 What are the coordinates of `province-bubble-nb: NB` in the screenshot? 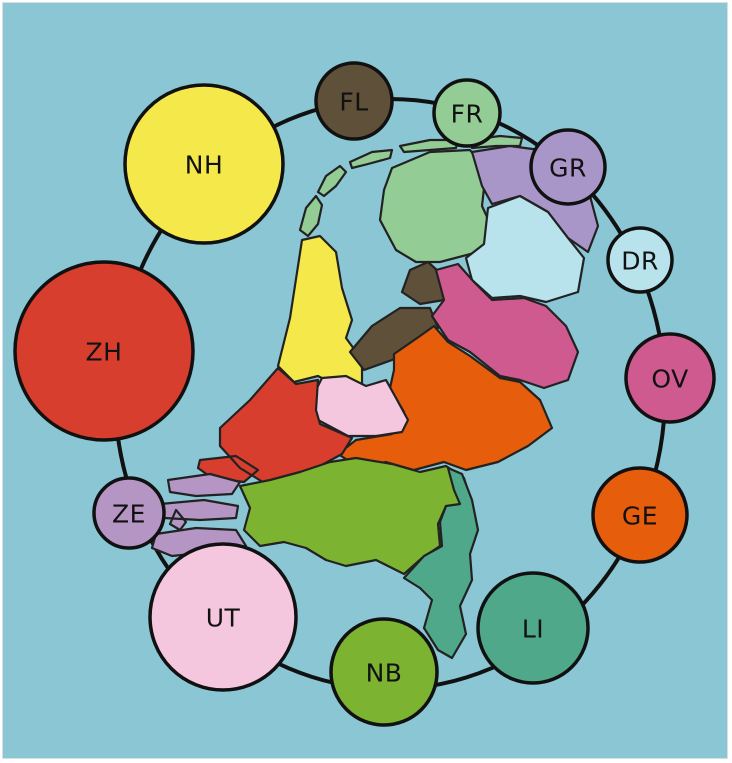 It's located at (384, 672).